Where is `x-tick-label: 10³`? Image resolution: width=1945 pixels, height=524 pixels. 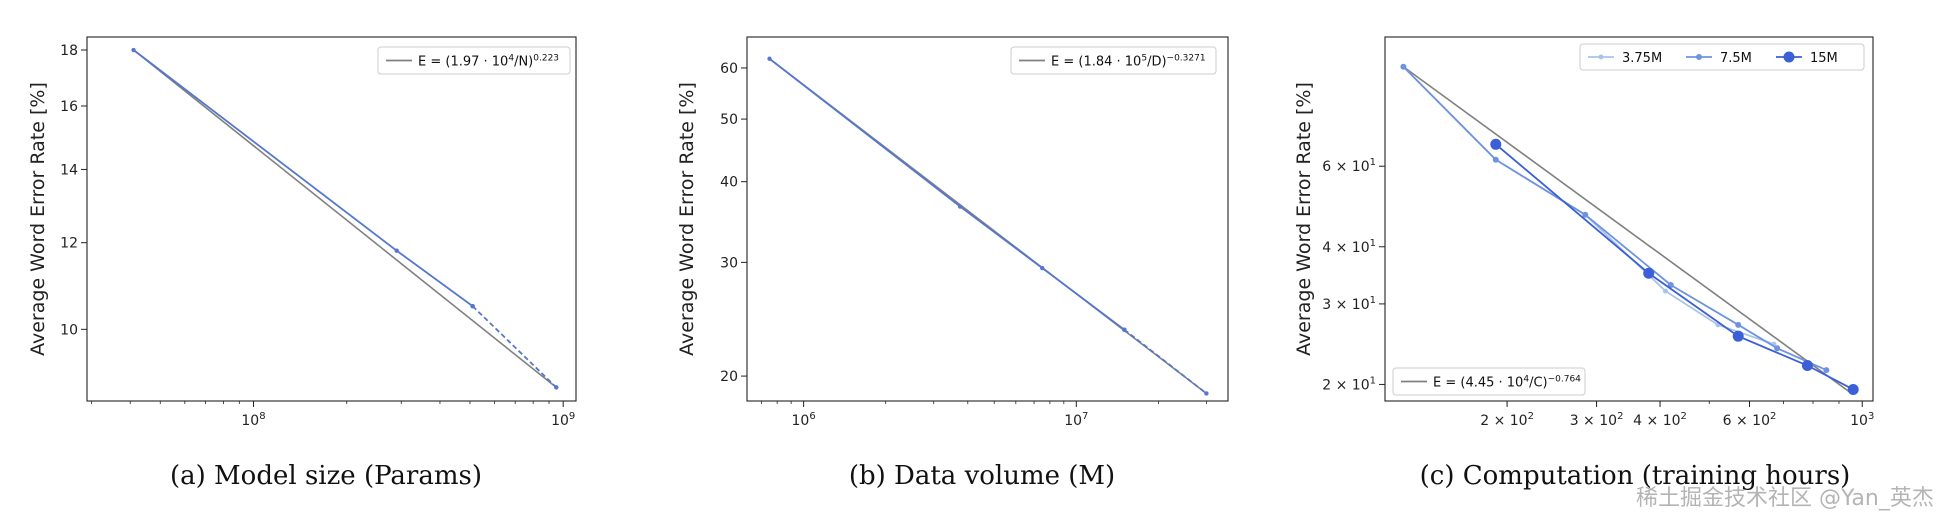
x-tick-label: 10³ is located at coordinates (1862, 420).